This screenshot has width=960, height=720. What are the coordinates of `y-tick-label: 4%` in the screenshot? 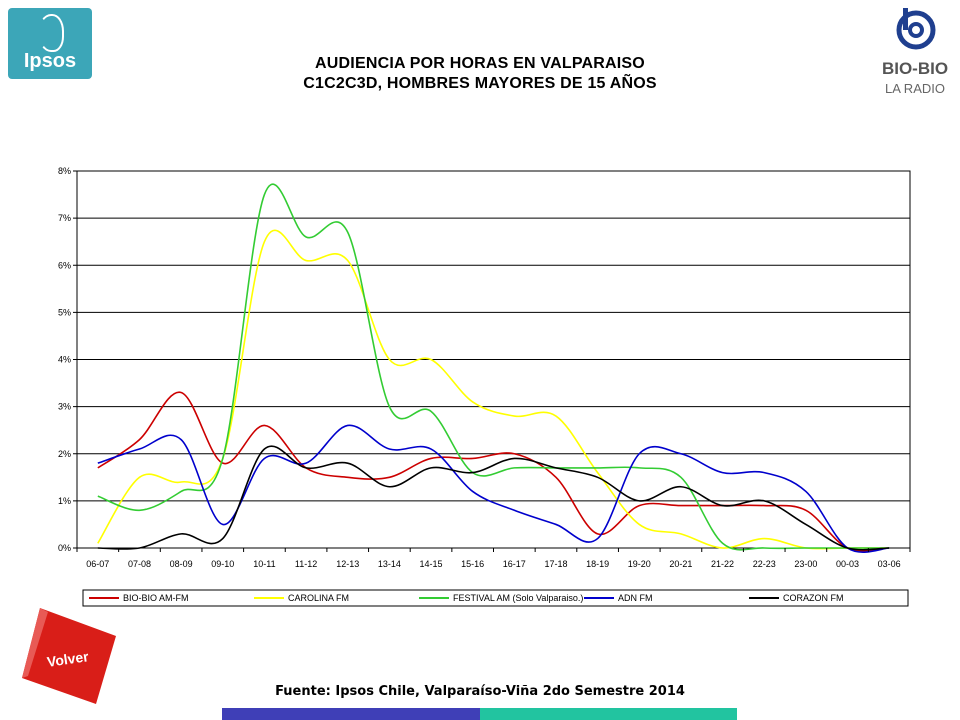 It's located at (64, 360).